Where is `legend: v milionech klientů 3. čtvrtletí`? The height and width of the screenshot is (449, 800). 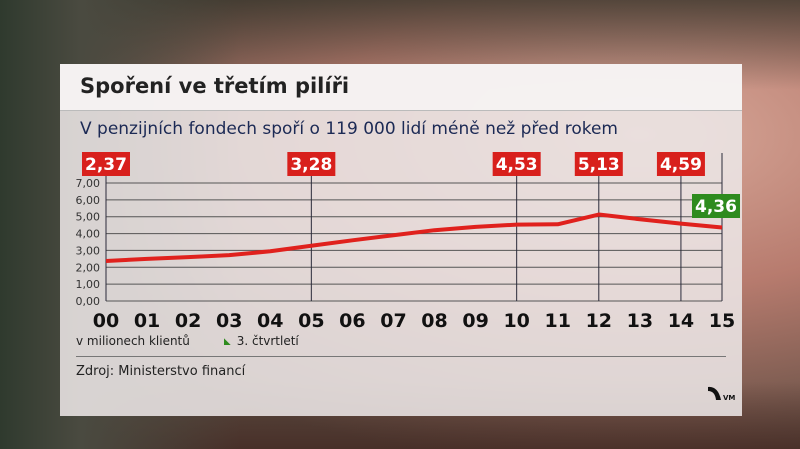
legend: v milionech klientů 3. čtvrtletí is located at coordinates (187, 341).